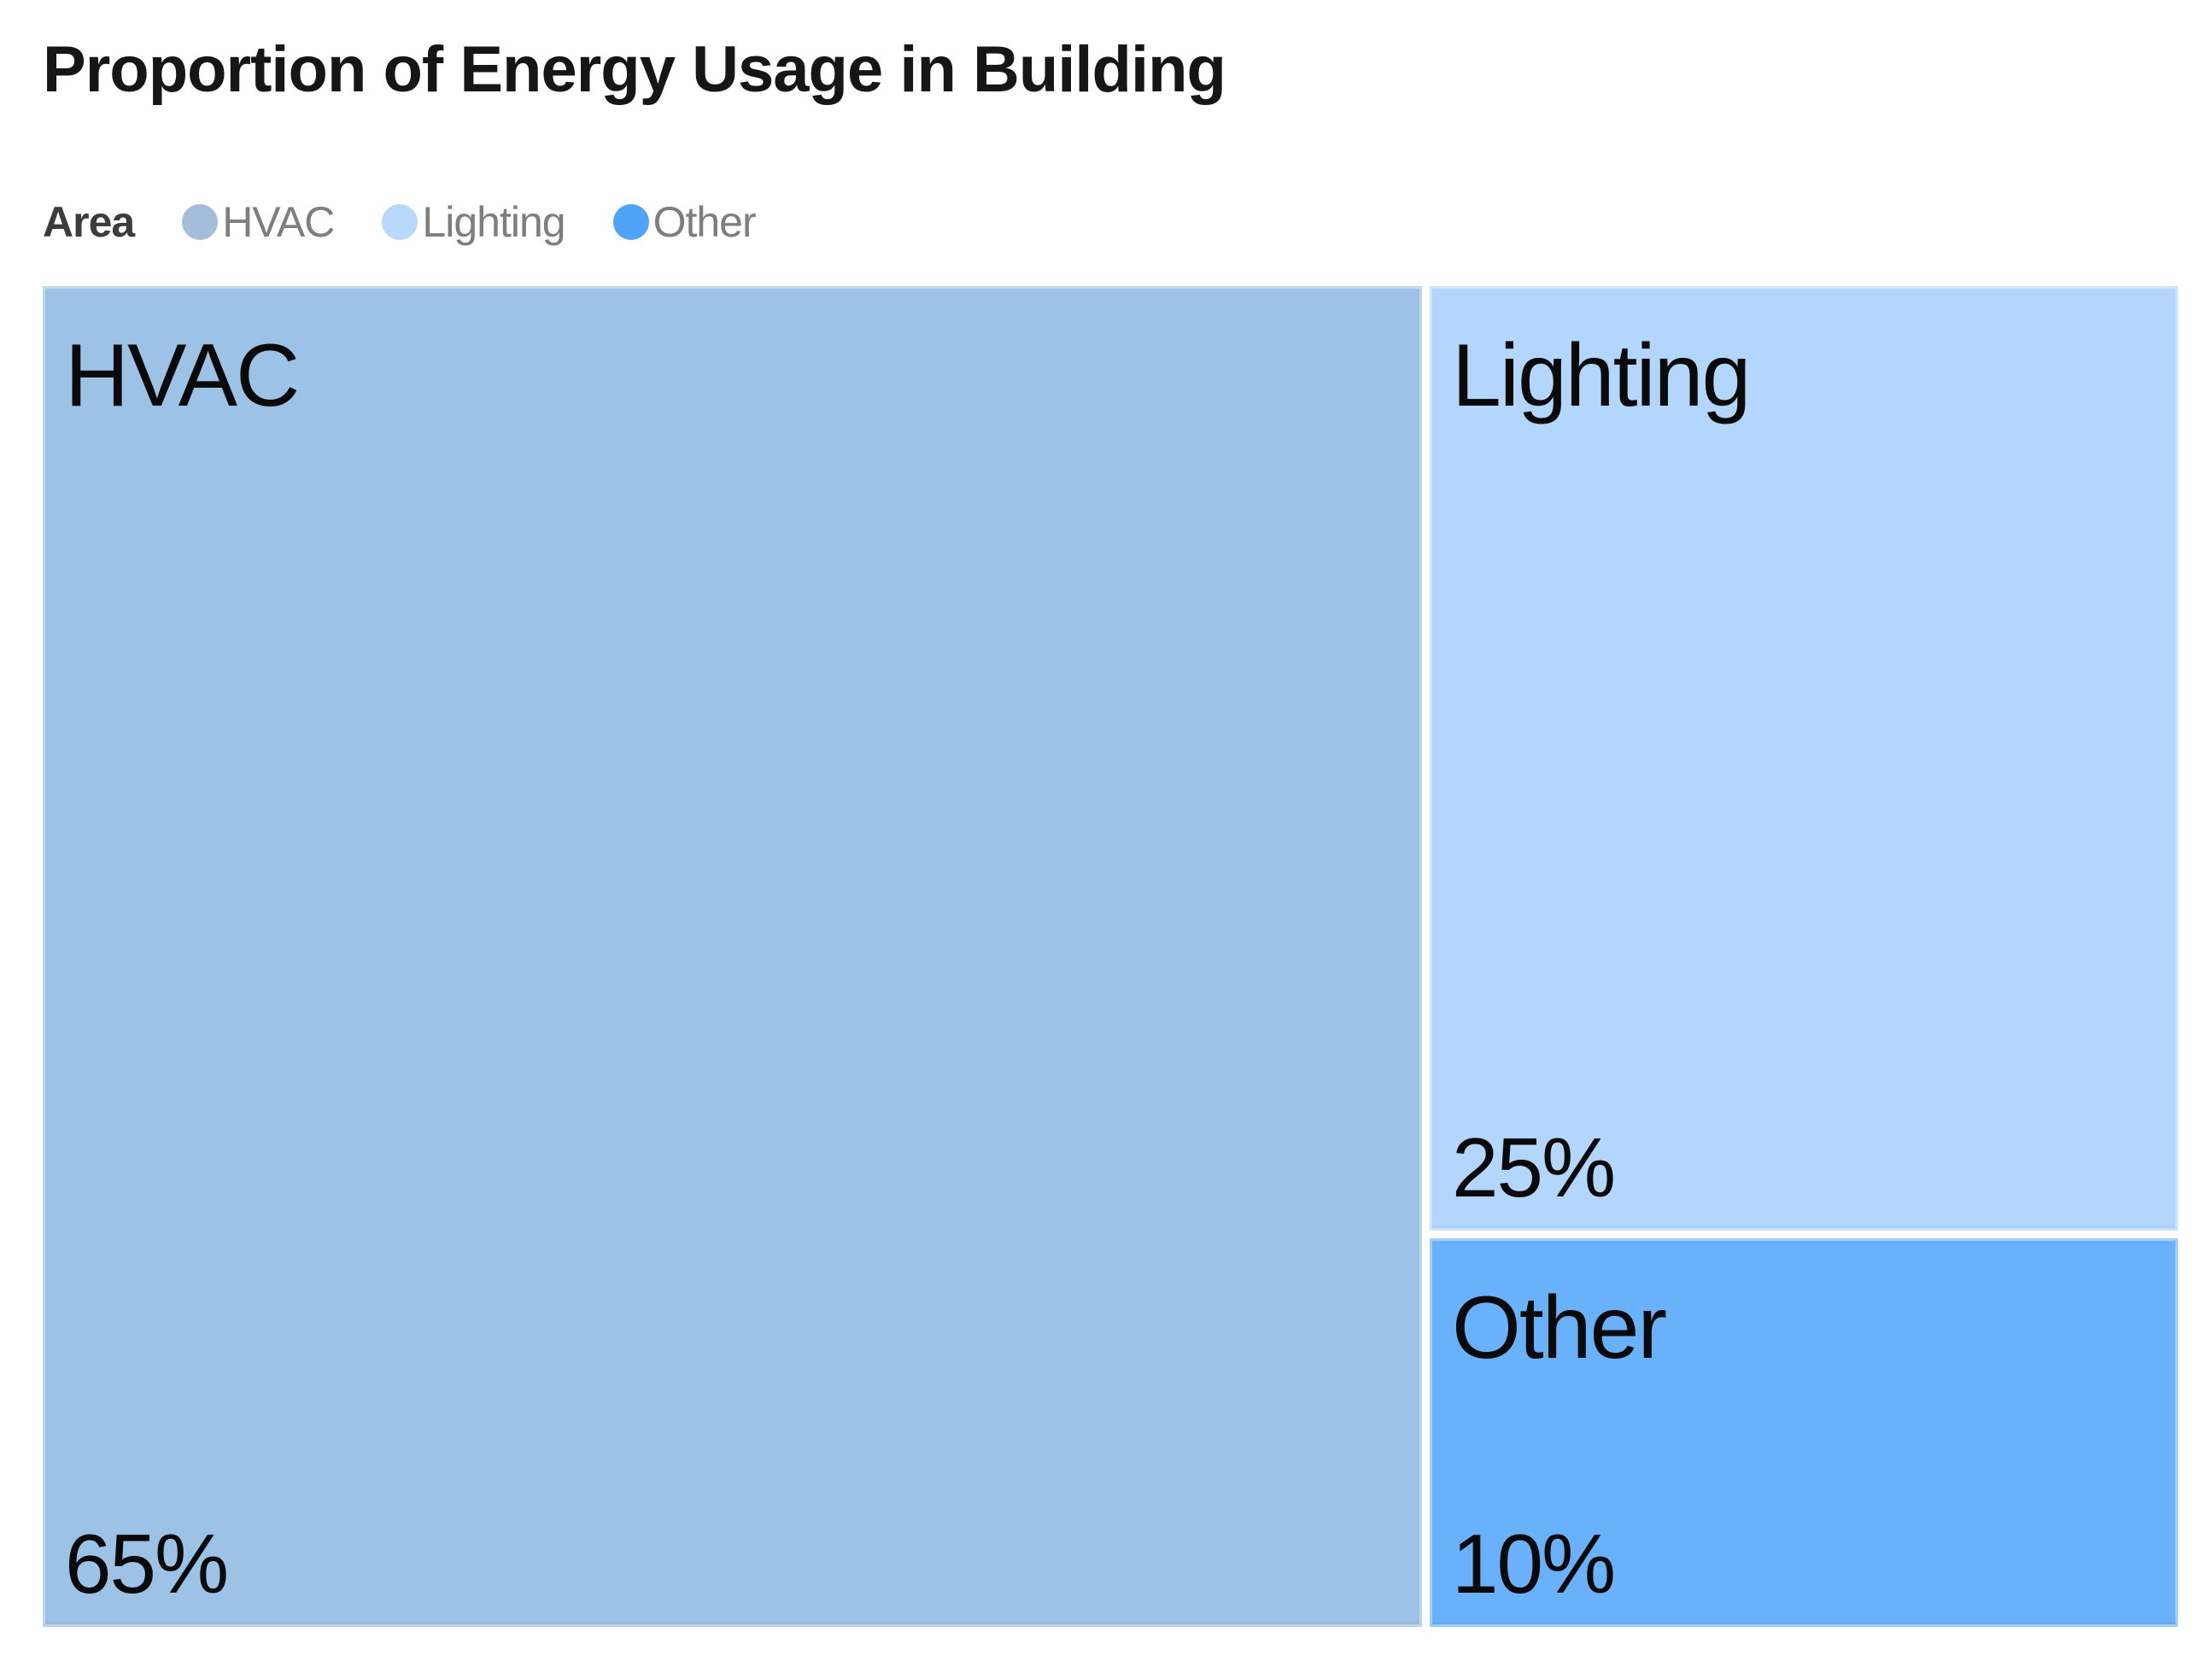 Image resolution: width=2212 pixels, height=1667 pixels. Describe the element at coordinates (634, 69) in the screenshot. I see `chart-title: Proportion of Energy Usage in Building` at that location.